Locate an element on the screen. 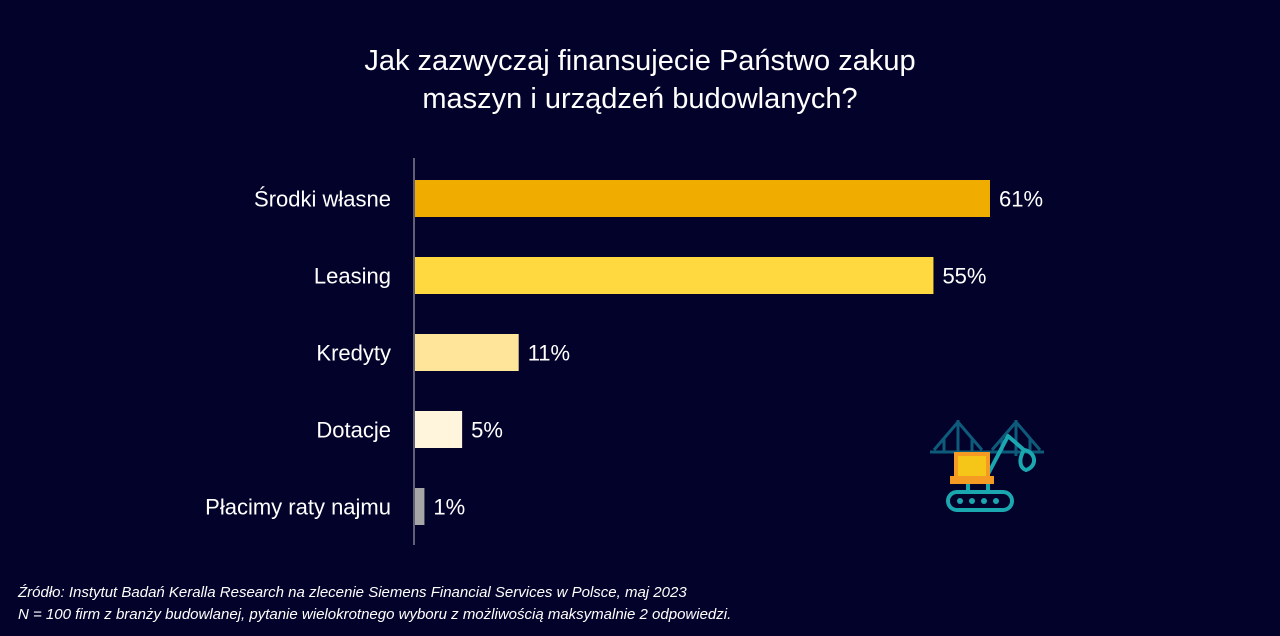  category-label-3: Dotacje is located at coordinates (353, 430).